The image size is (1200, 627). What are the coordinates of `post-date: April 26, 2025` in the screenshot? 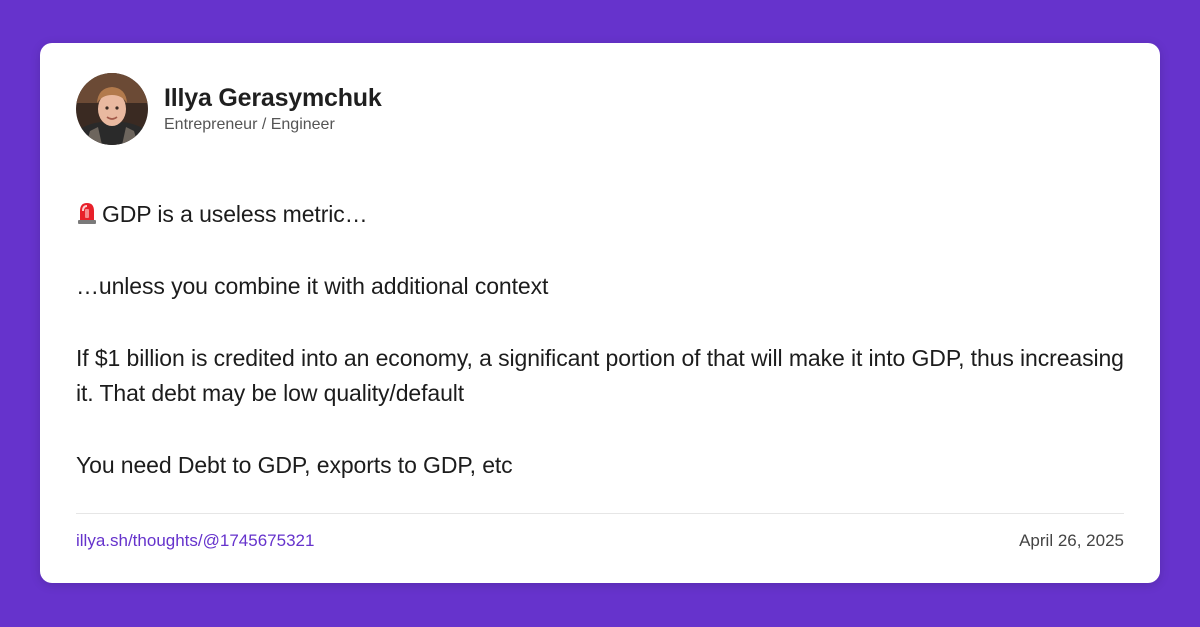 It's located at (1071, 540).